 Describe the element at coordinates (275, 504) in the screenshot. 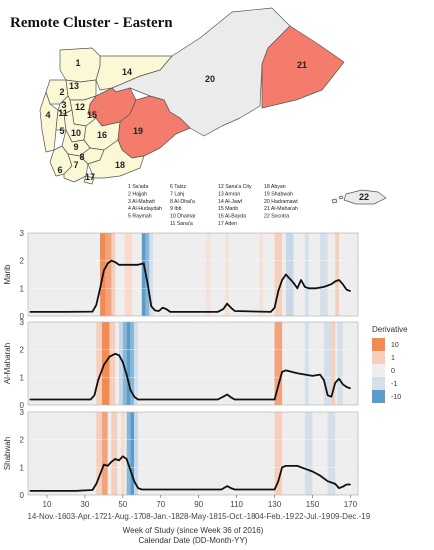

I see `x-tick-label: 130` at that location.